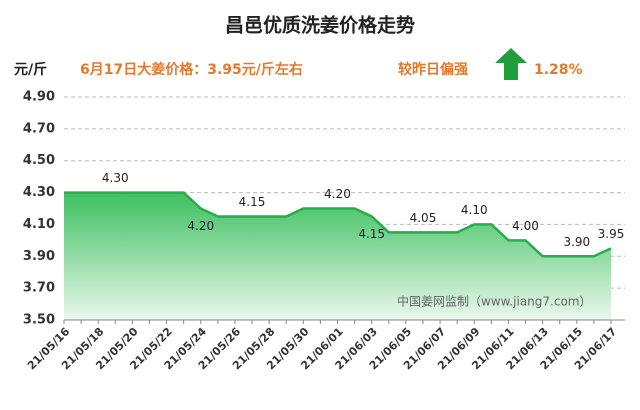 This screenshot has height=410, width=640. I want to click on y-tick-label: 4.10, so click(39, 224).